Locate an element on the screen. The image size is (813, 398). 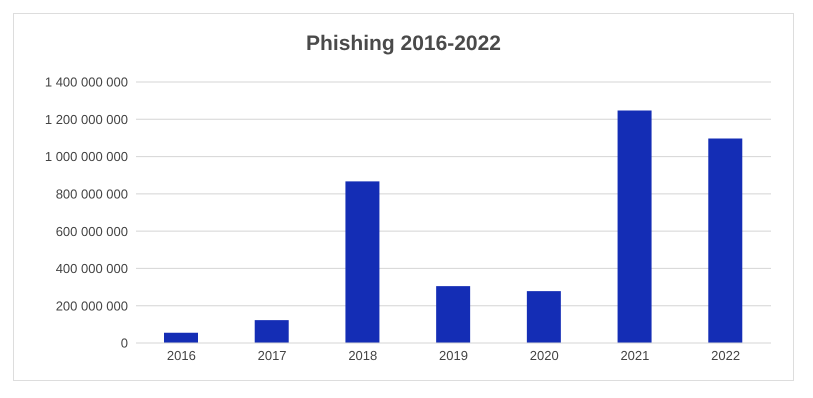
y-tick-label: 1 200 000 000 is located at coordinates (86, 119).